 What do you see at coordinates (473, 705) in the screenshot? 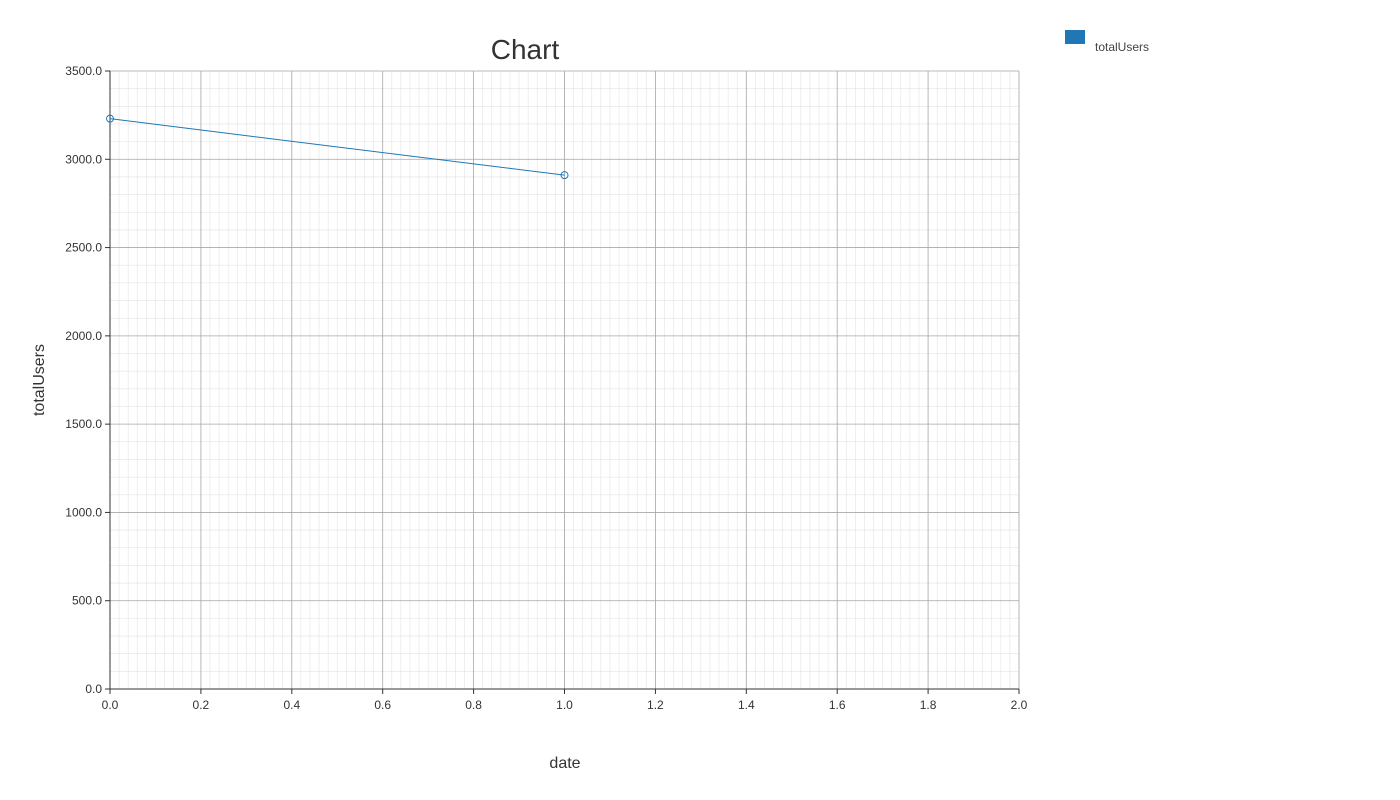
I see `x-tick-label: 0.8` at bounding box center [473, 705].